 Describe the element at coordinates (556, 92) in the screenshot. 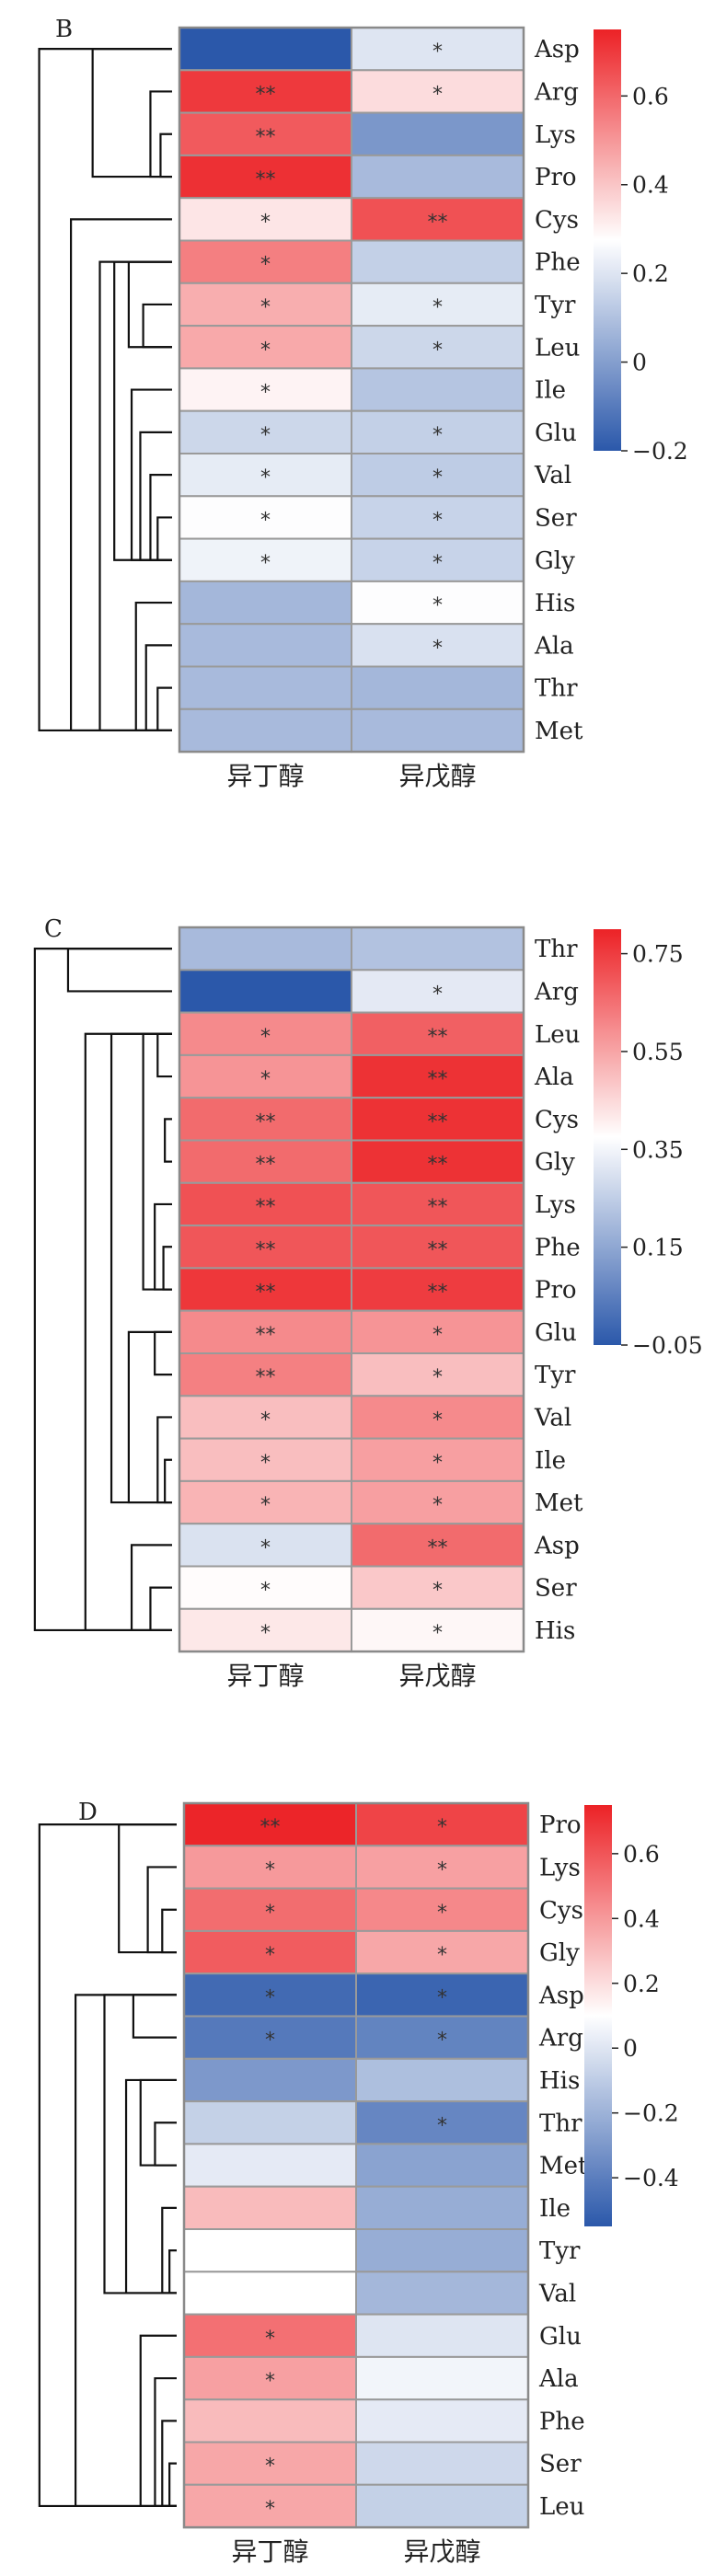

I see `row-label: Arg` at that location.